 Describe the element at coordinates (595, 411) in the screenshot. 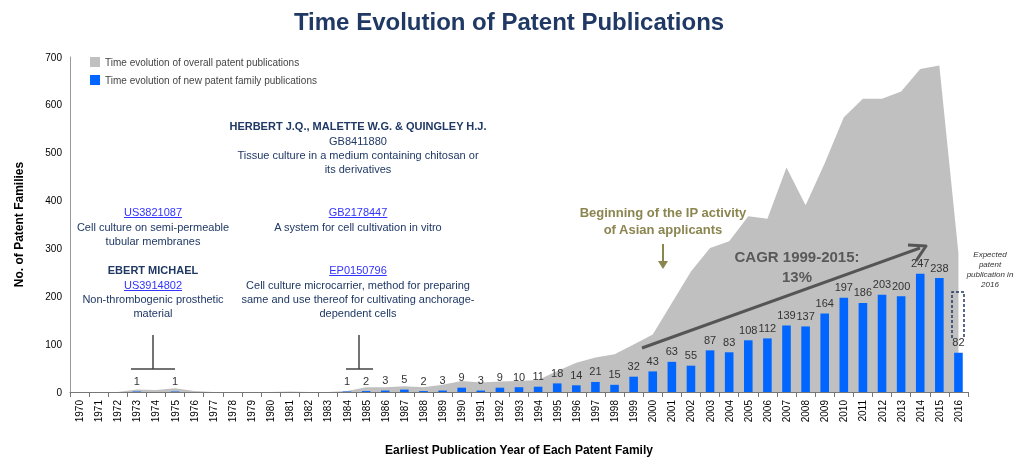

I see `x-tick-label: 1997` at that location.